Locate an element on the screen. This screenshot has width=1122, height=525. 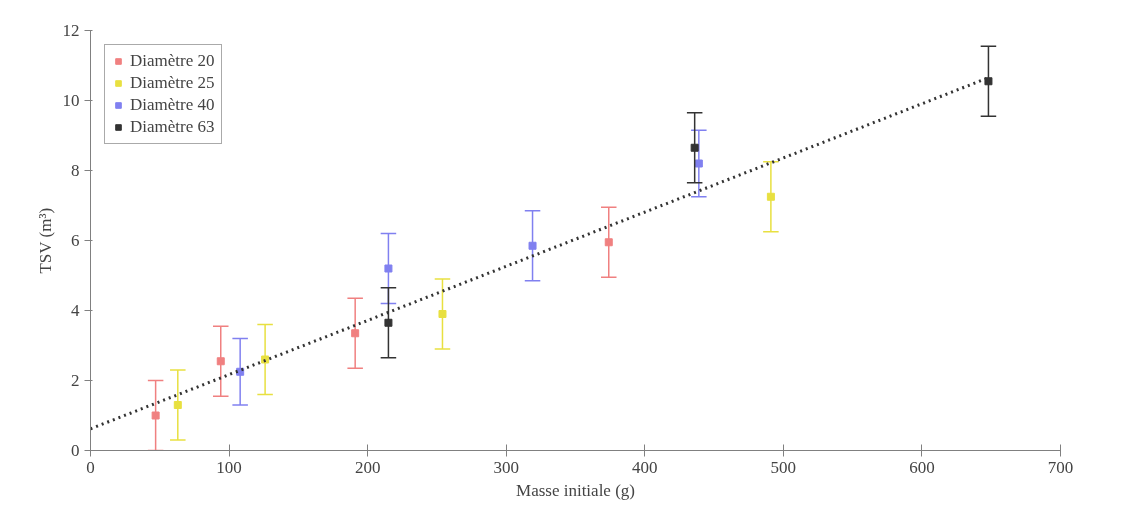
x-tick-label: 100 is located at coordinates (229, 467).